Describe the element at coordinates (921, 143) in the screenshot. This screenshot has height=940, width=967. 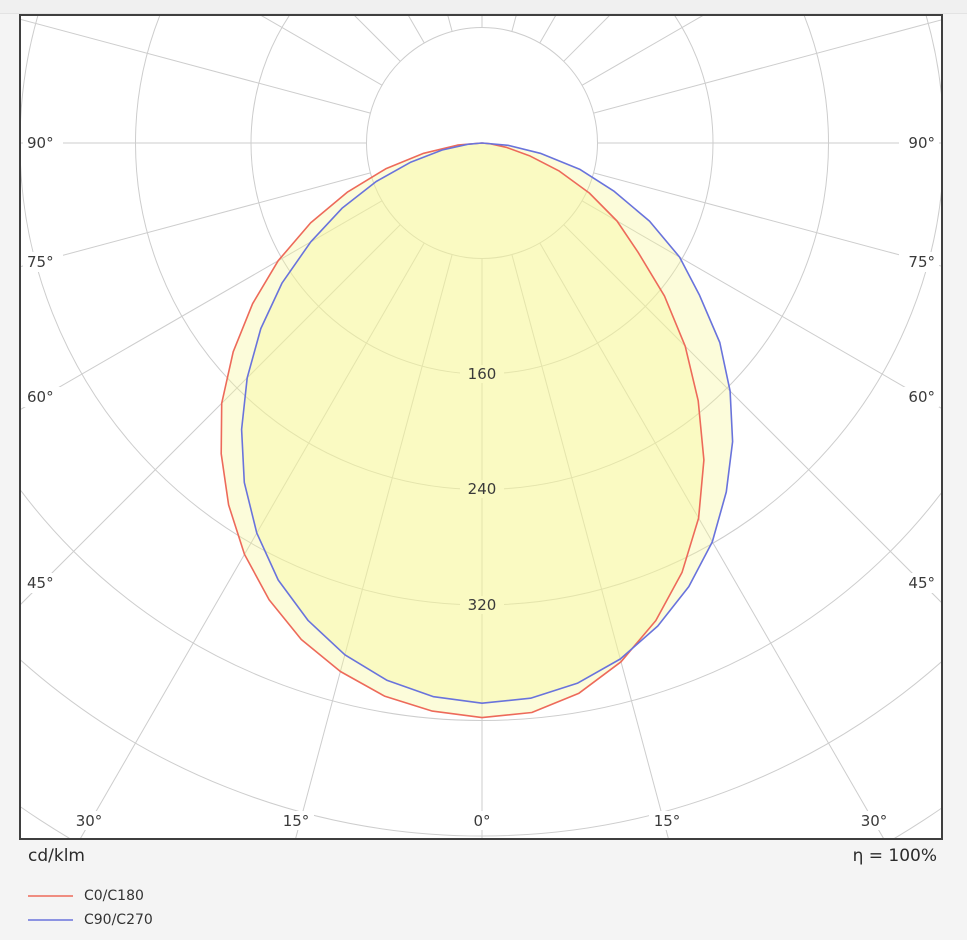
I see `angle-label-right-90°: 90°` at that location.